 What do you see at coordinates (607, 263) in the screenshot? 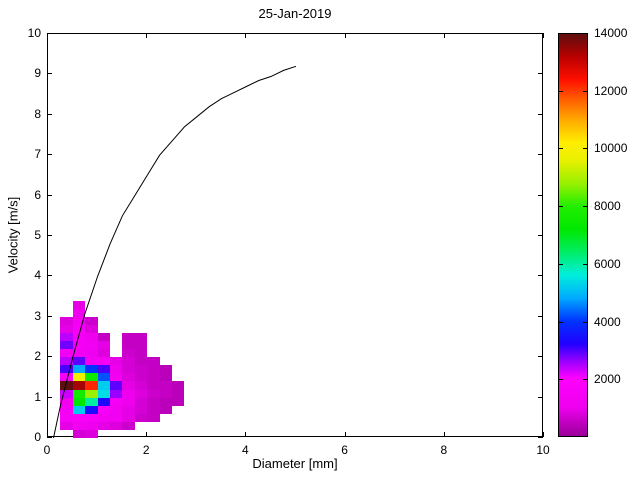
I see `colorbar-tick-label: 6000` at bounding box center [607, 263].